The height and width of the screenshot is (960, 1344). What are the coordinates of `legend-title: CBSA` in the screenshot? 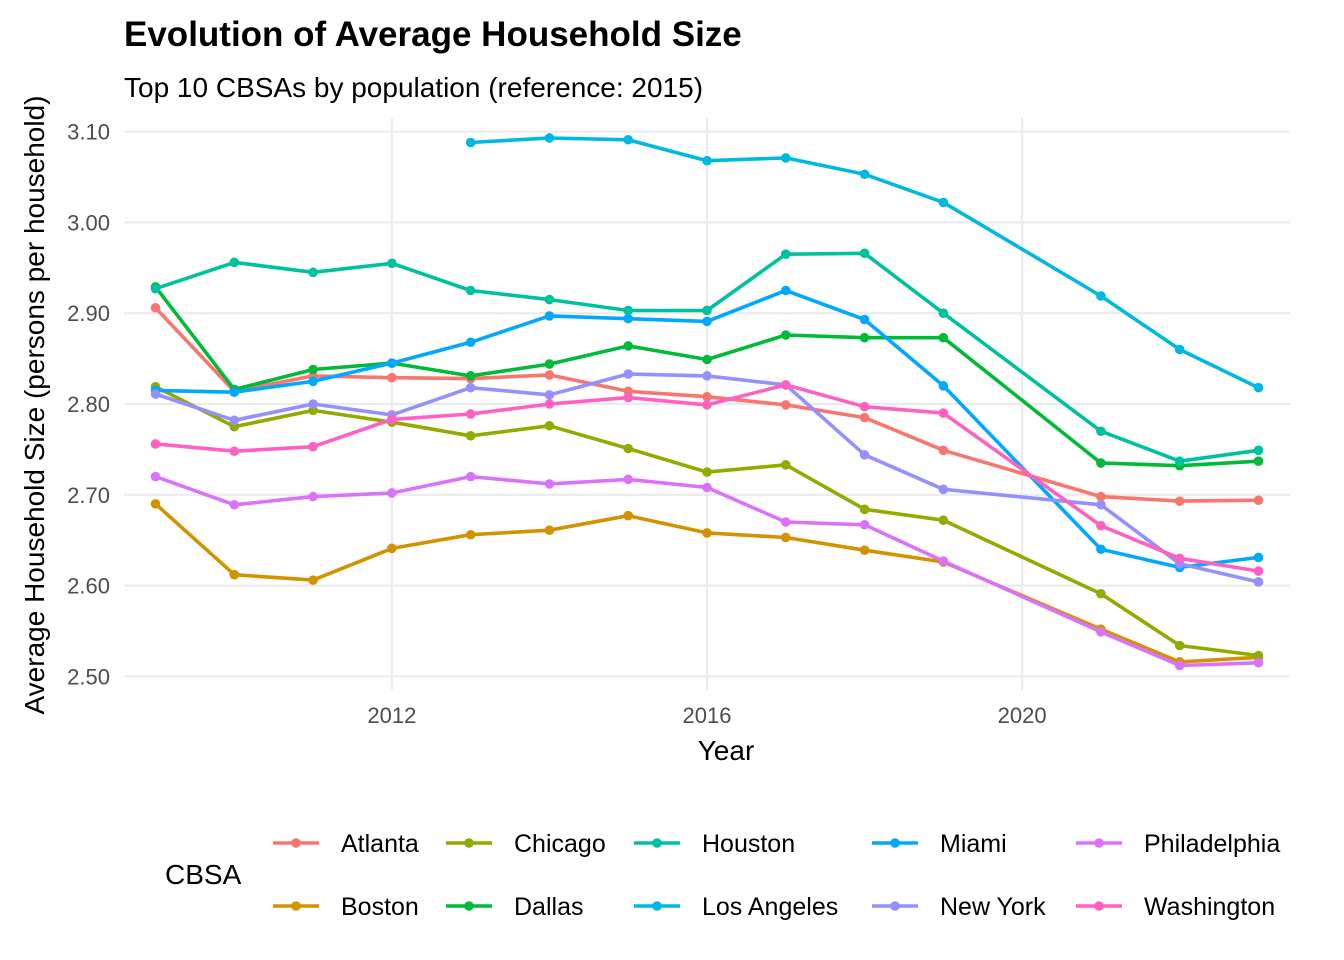 It's located at (203, 874).